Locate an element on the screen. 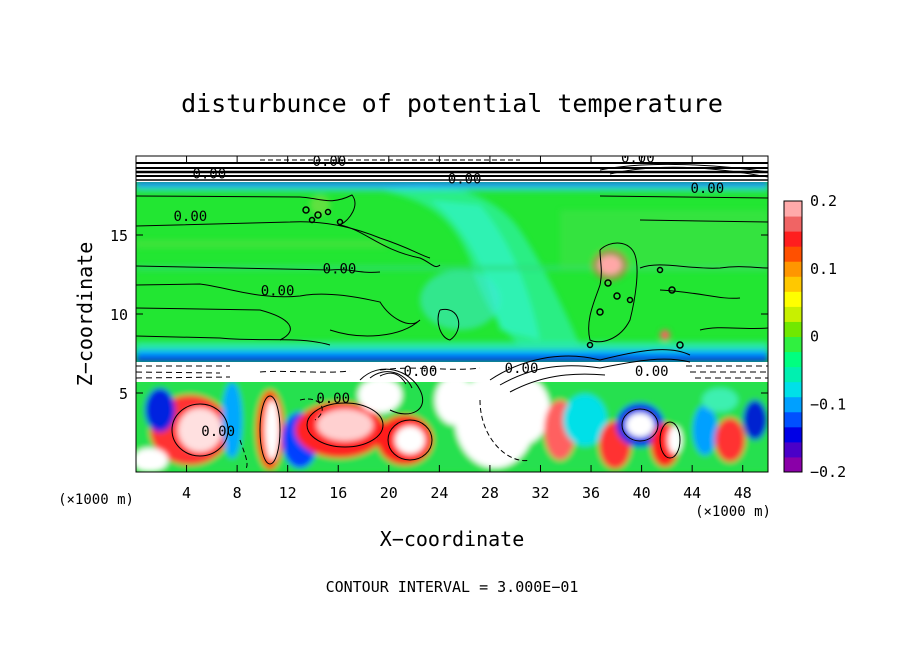 This screenshot has height=654, width=904. x-tick-label: 4 is located at coordinates (186, 493).